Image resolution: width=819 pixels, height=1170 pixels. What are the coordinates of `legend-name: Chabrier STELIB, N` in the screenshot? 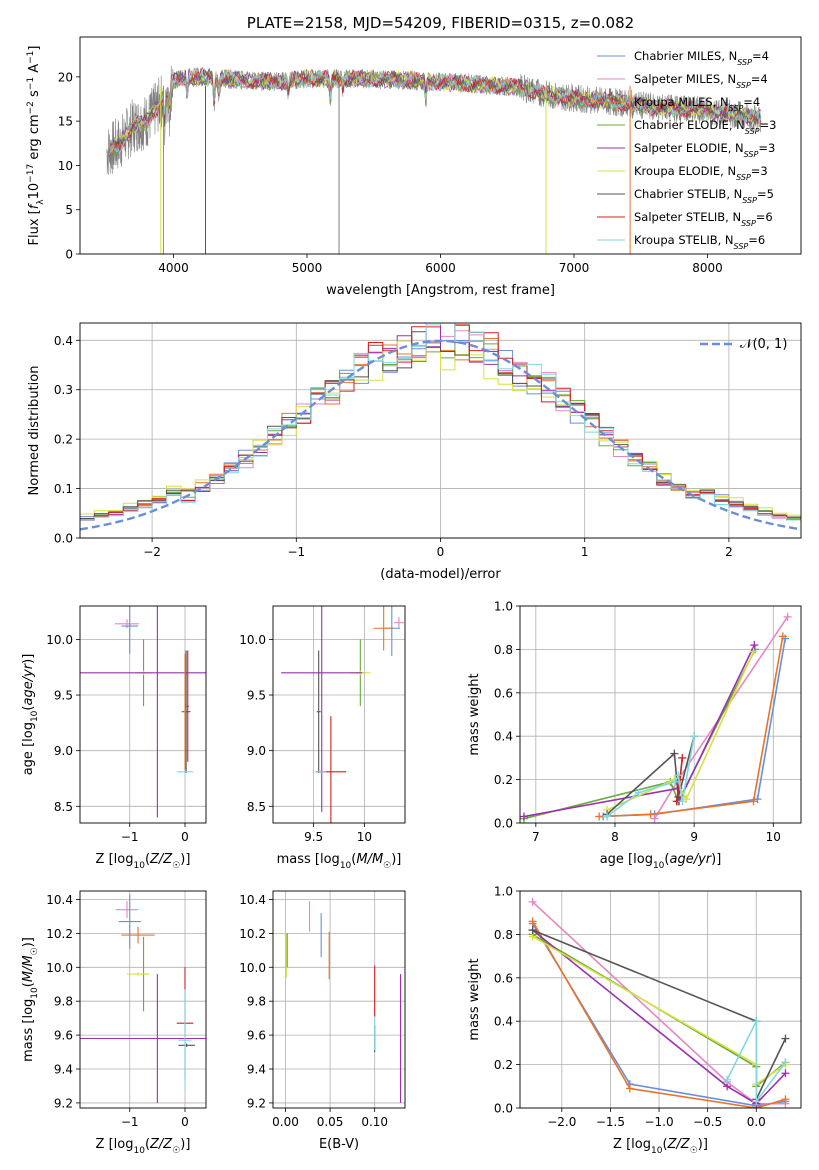 It's located at (688, 194).